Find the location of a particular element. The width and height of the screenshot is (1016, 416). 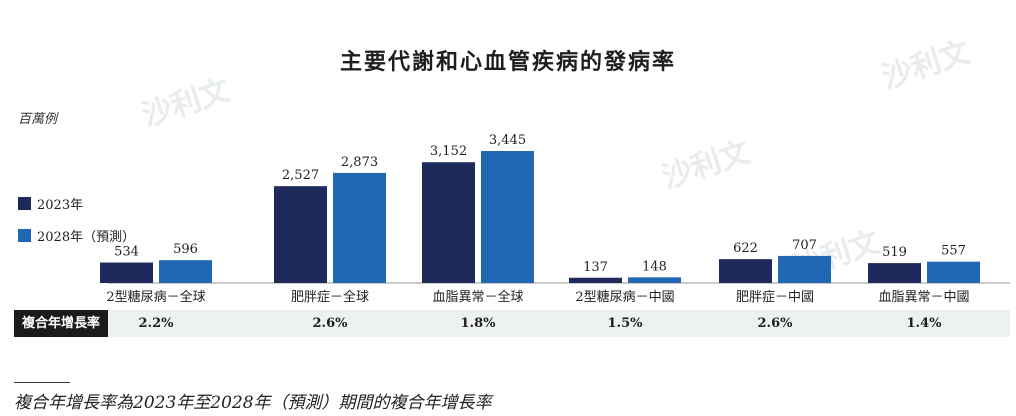

bar-value-label: 148 is located at coordinates (654, 266).